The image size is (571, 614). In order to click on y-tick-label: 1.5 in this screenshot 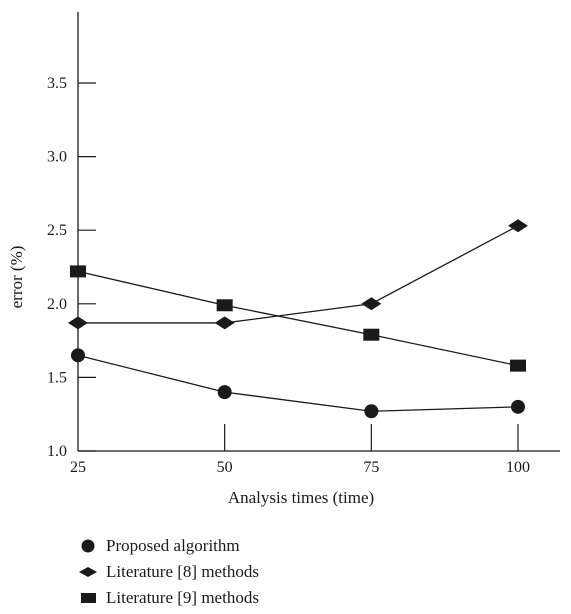, I will do `click(57, 377)`.